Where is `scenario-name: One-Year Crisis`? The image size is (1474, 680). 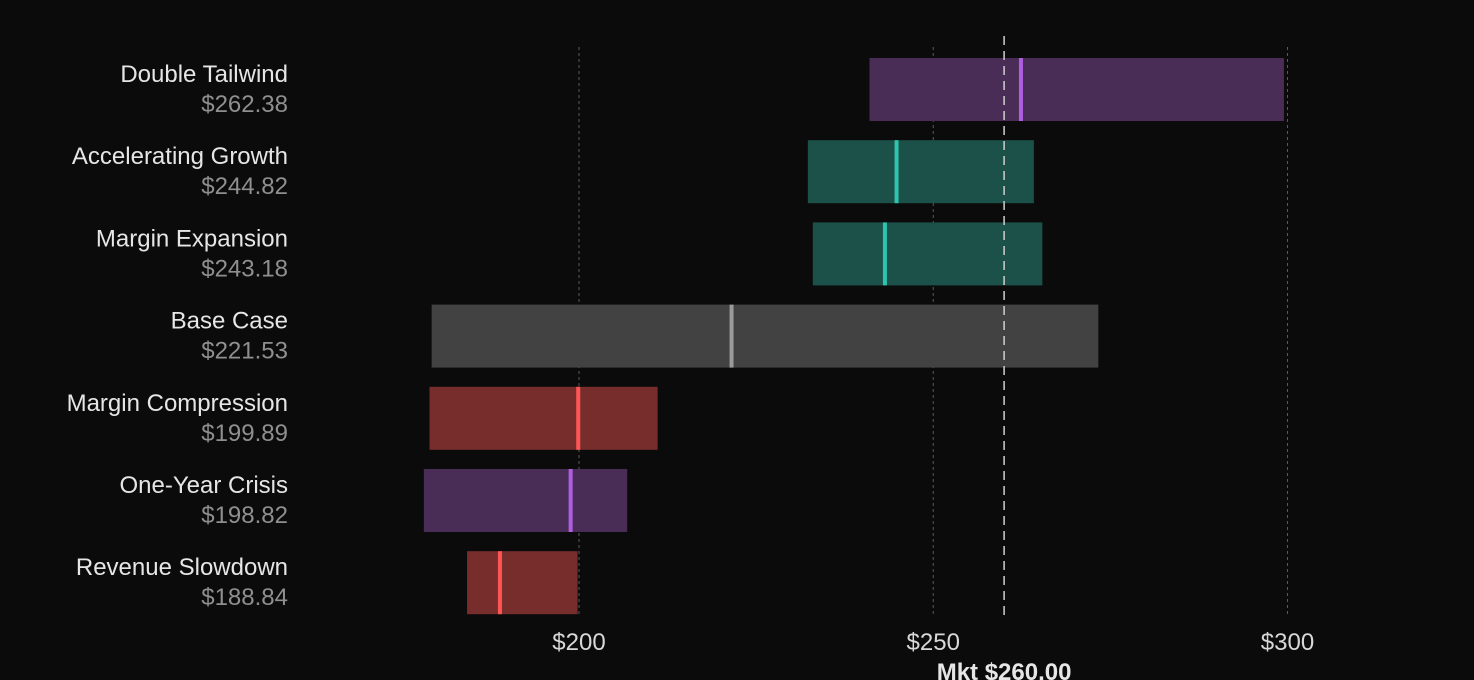
scenario-name: One-Year Crisis is located at coordinates (203, 485).